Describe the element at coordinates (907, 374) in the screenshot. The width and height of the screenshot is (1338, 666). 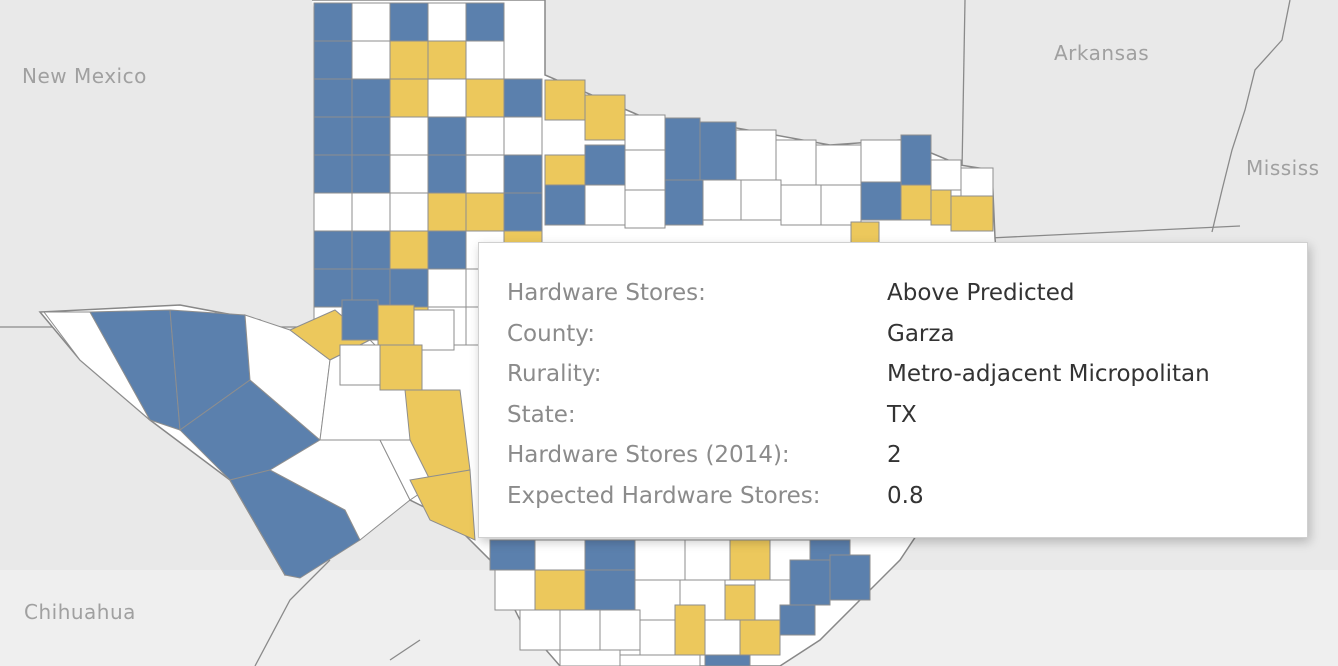
I see `tooltip-row-rurality: Rurality: Metro-adjacent Micropolitan` at that location.